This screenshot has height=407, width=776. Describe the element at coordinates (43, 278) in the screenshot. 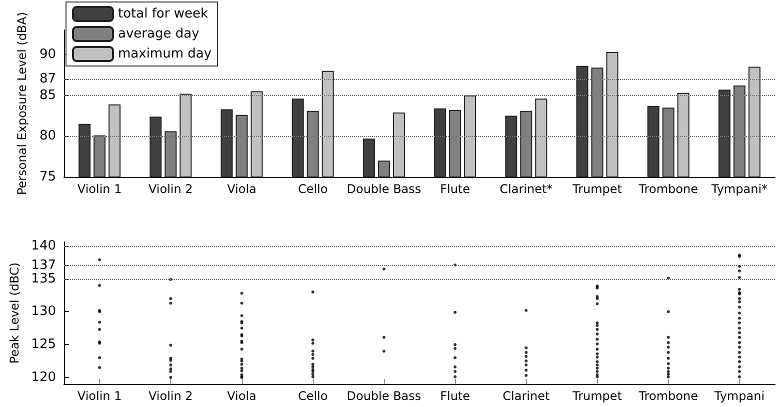

I see `y-tick-label: 135` at that location.